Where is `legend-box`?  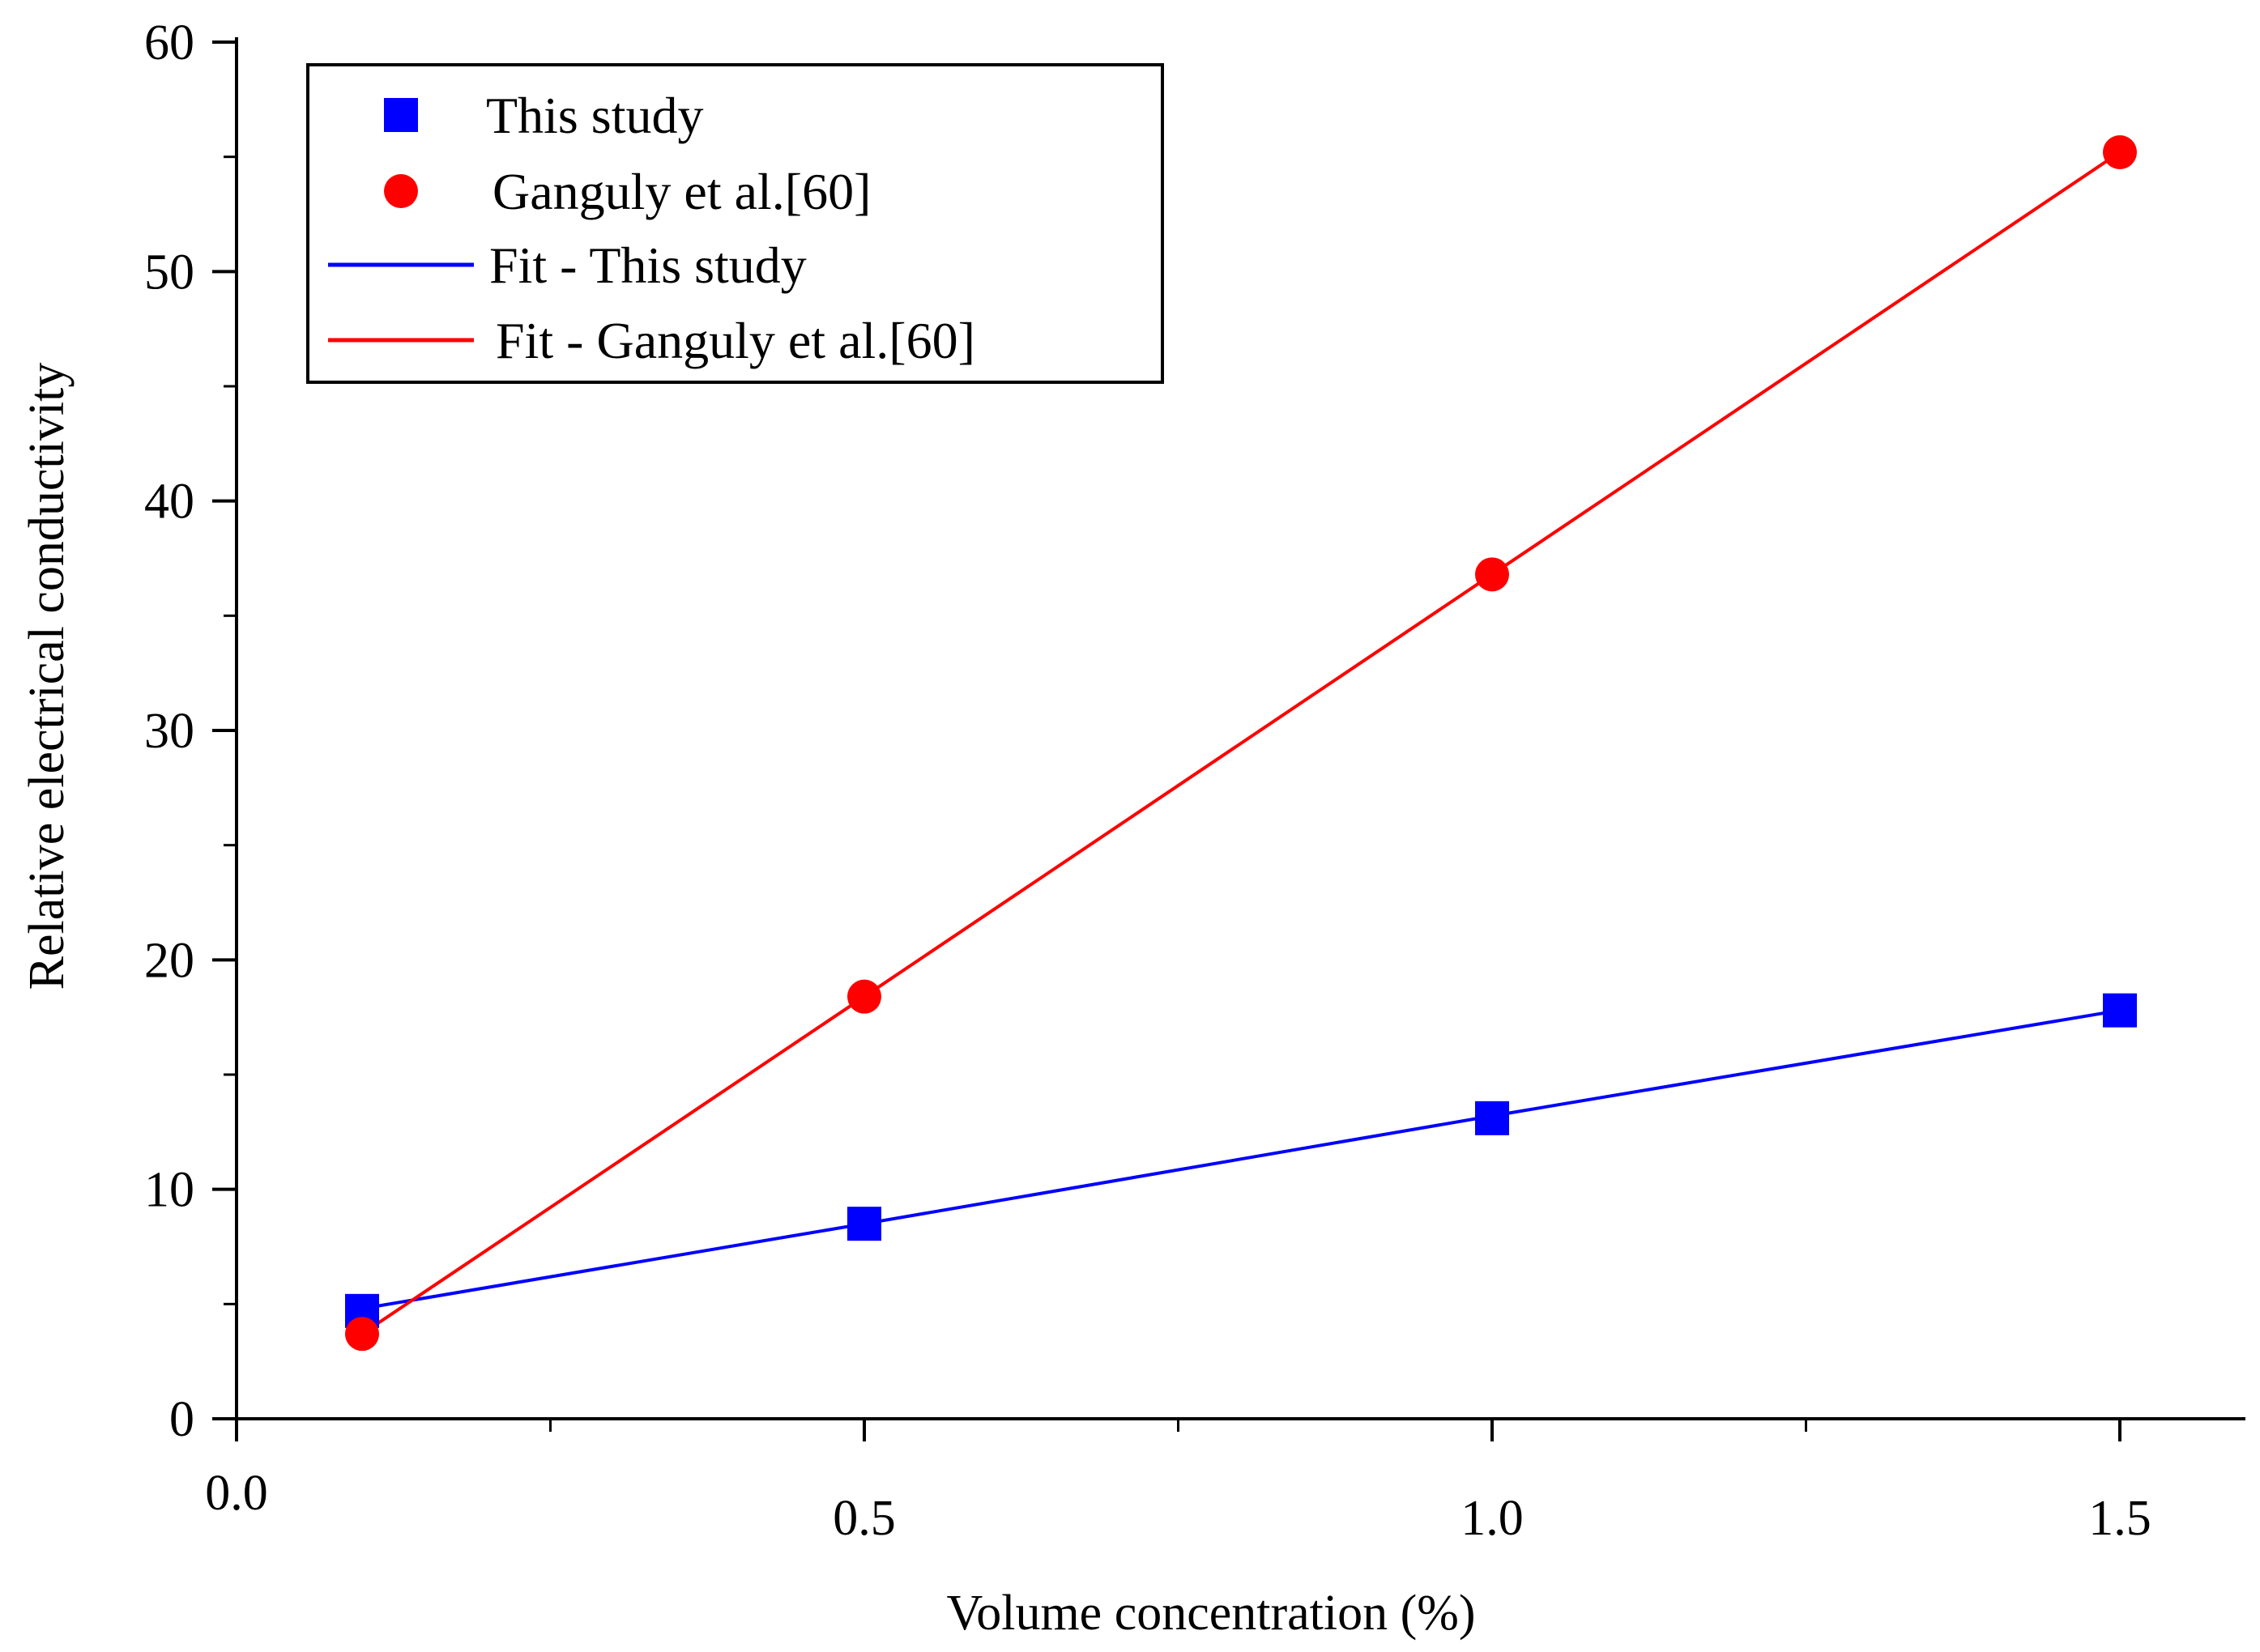
legend-box is located at coordinates (735, 223).